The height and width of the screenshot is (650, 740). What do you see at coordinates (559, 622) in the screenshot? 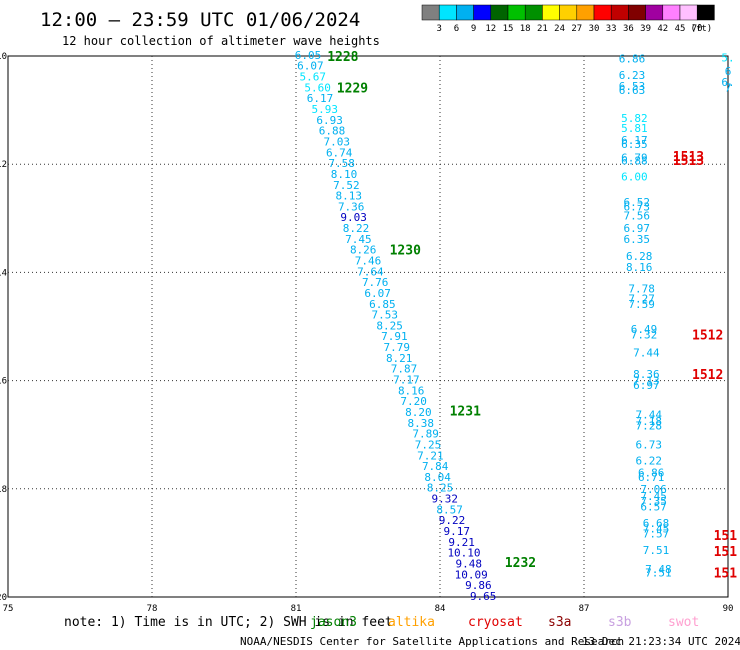
I see `satellite-legend-item: s3a` at bounding box center [559, 622].